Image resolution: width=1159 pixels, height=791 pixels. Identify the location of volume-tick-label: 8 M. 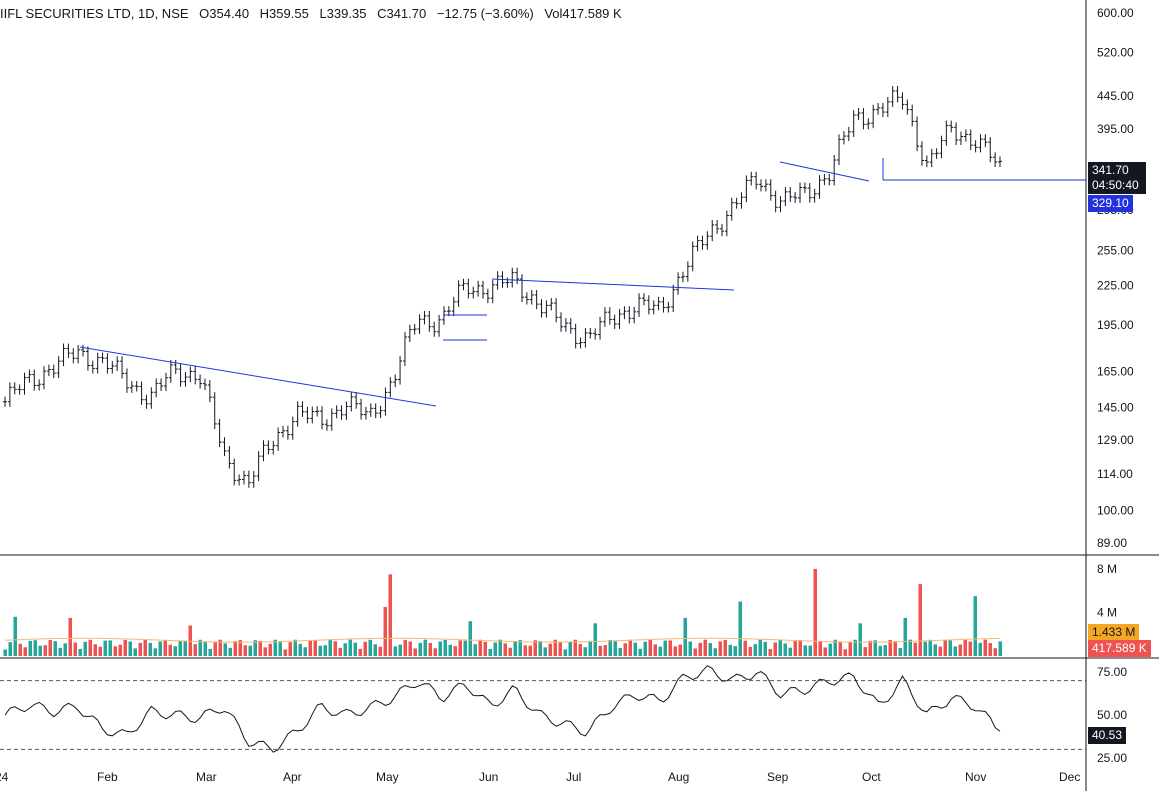
(1107, 569).